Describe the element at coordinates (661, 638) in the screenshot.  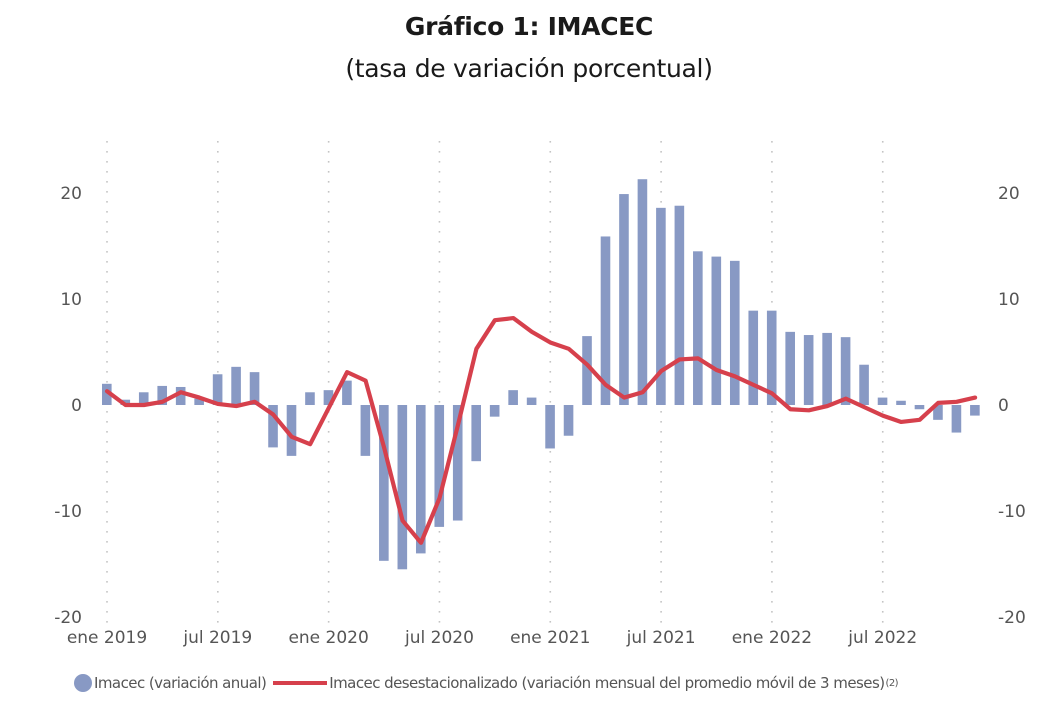
I see `x-tick-label: jul 2021` at that location.